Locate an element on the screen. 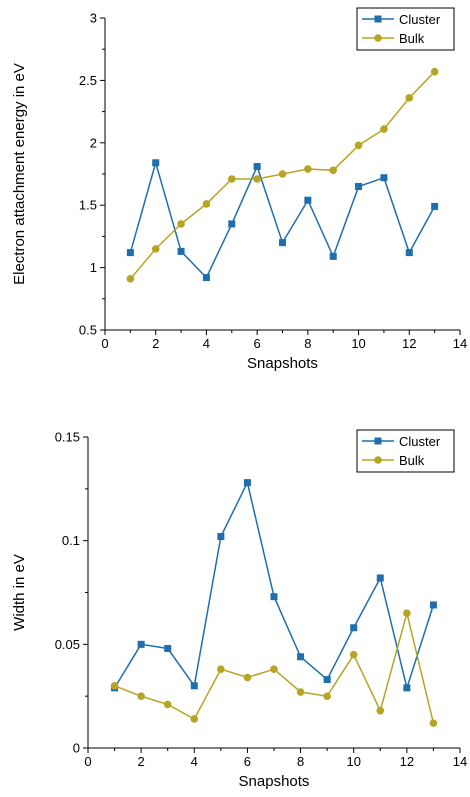 Image resolution: width=470 pixels, height=797 pixels. y-tick-label: 0.5 is located at coordinates (88, 330).